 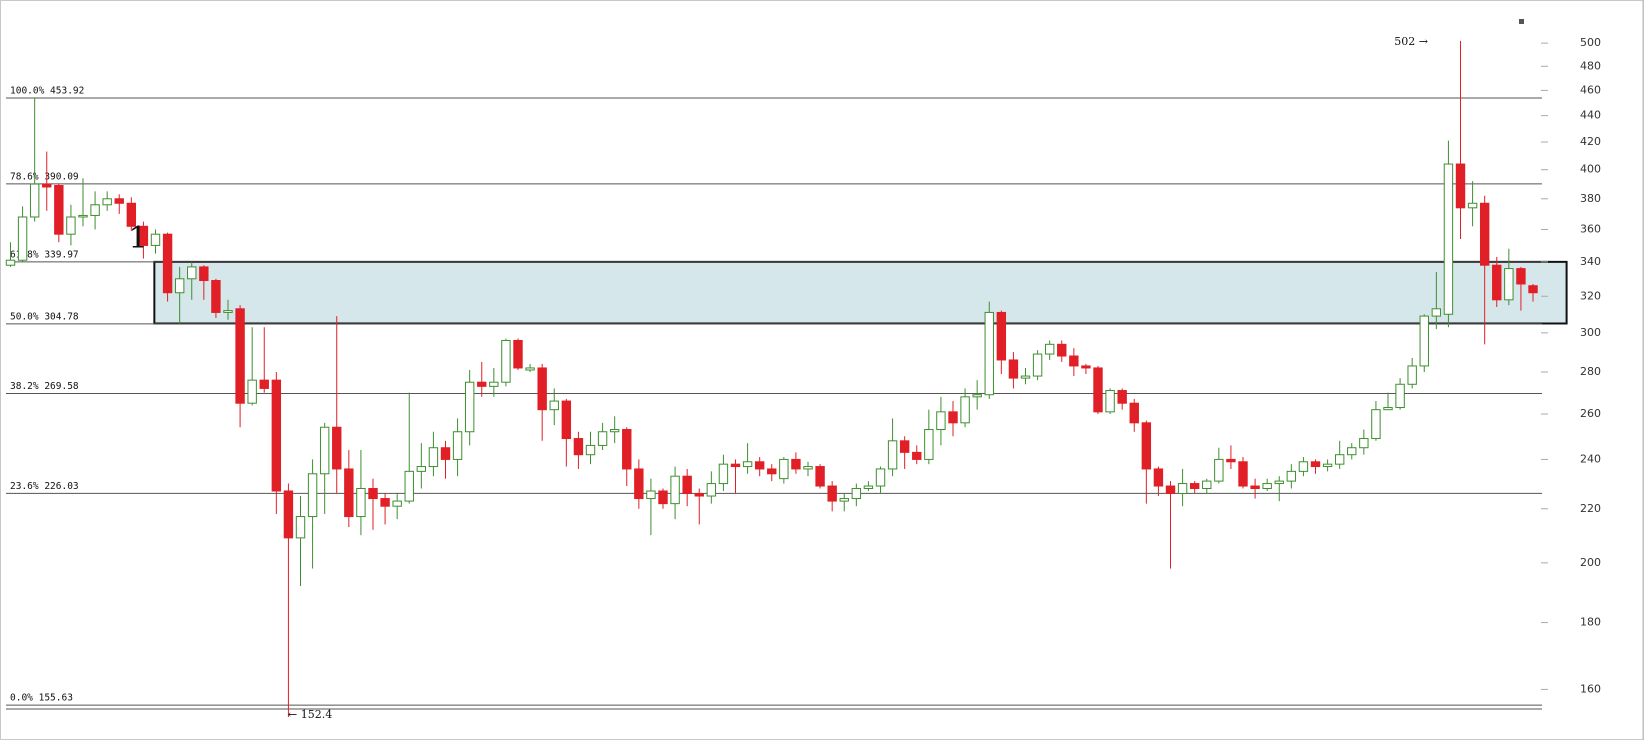 I want to click on y-tick-label: 280, so click(x=1590, y=371).